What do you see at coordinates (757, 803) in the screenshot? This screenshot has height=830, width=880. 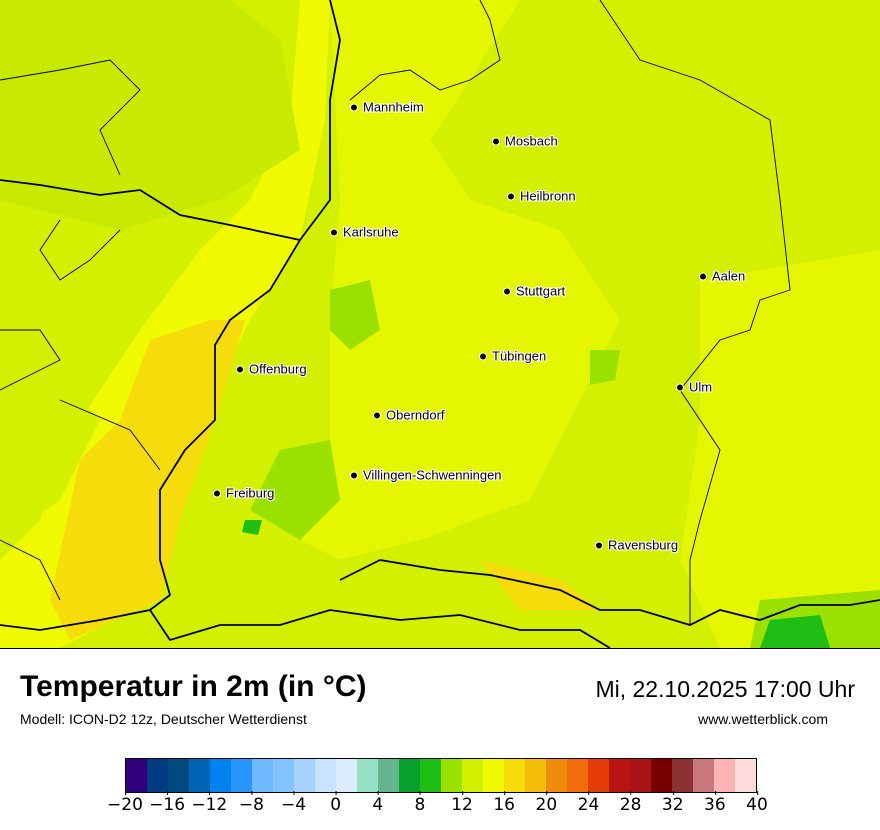 I see `colorbar-tick-label: 40` at bounding box center [757, 803].